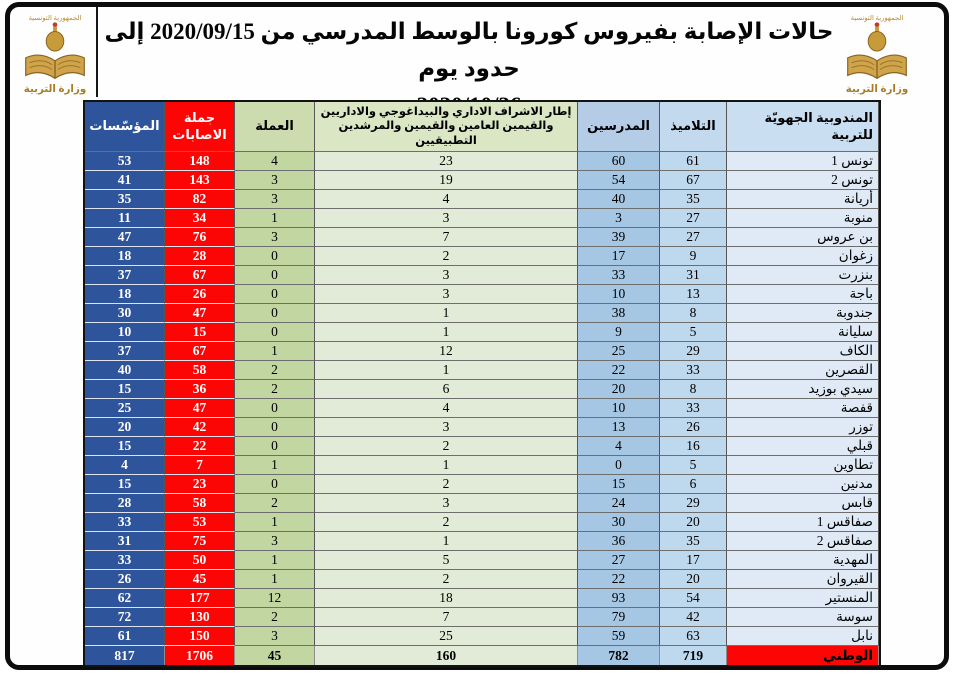  What do you see at coordinates (446, 560) in the screenshot?
I see `cell-supervision-staff: 5` at bounding box center [446, 560].